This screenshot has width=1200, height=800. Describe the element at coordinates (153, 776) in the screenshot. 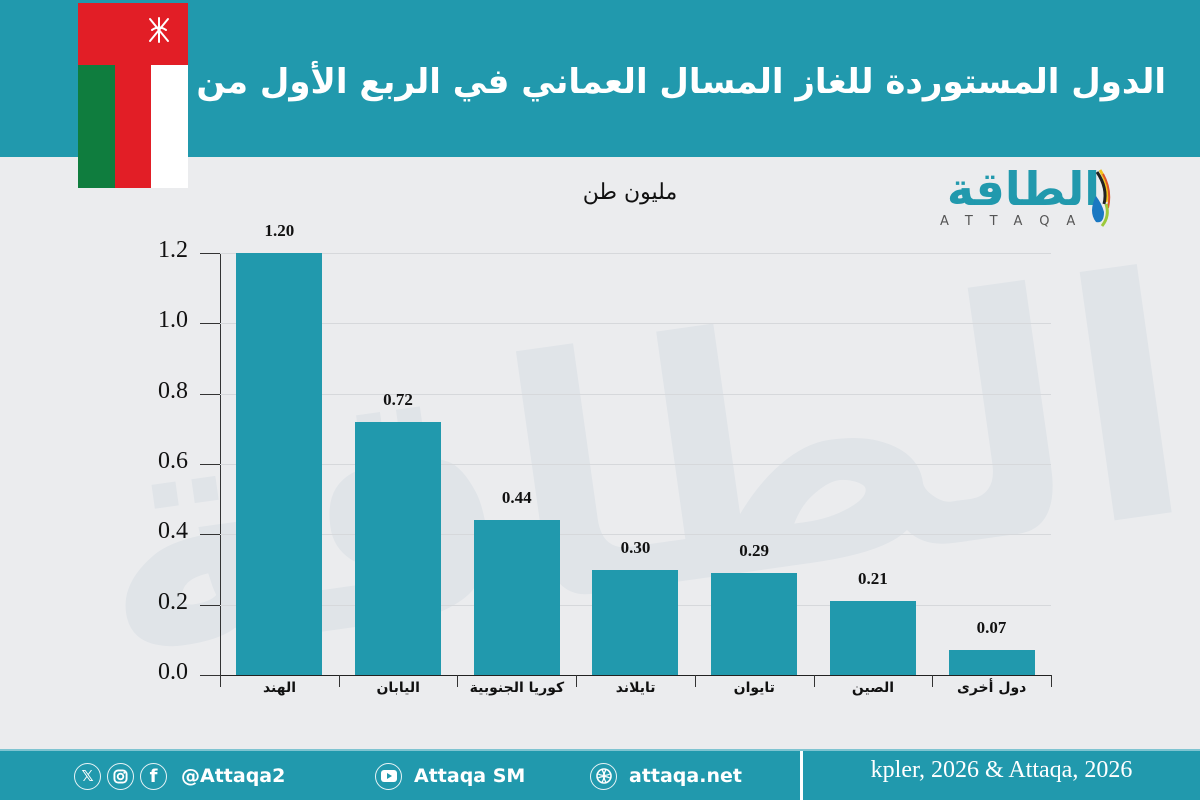

I see `facebook-icon: f` at that location.